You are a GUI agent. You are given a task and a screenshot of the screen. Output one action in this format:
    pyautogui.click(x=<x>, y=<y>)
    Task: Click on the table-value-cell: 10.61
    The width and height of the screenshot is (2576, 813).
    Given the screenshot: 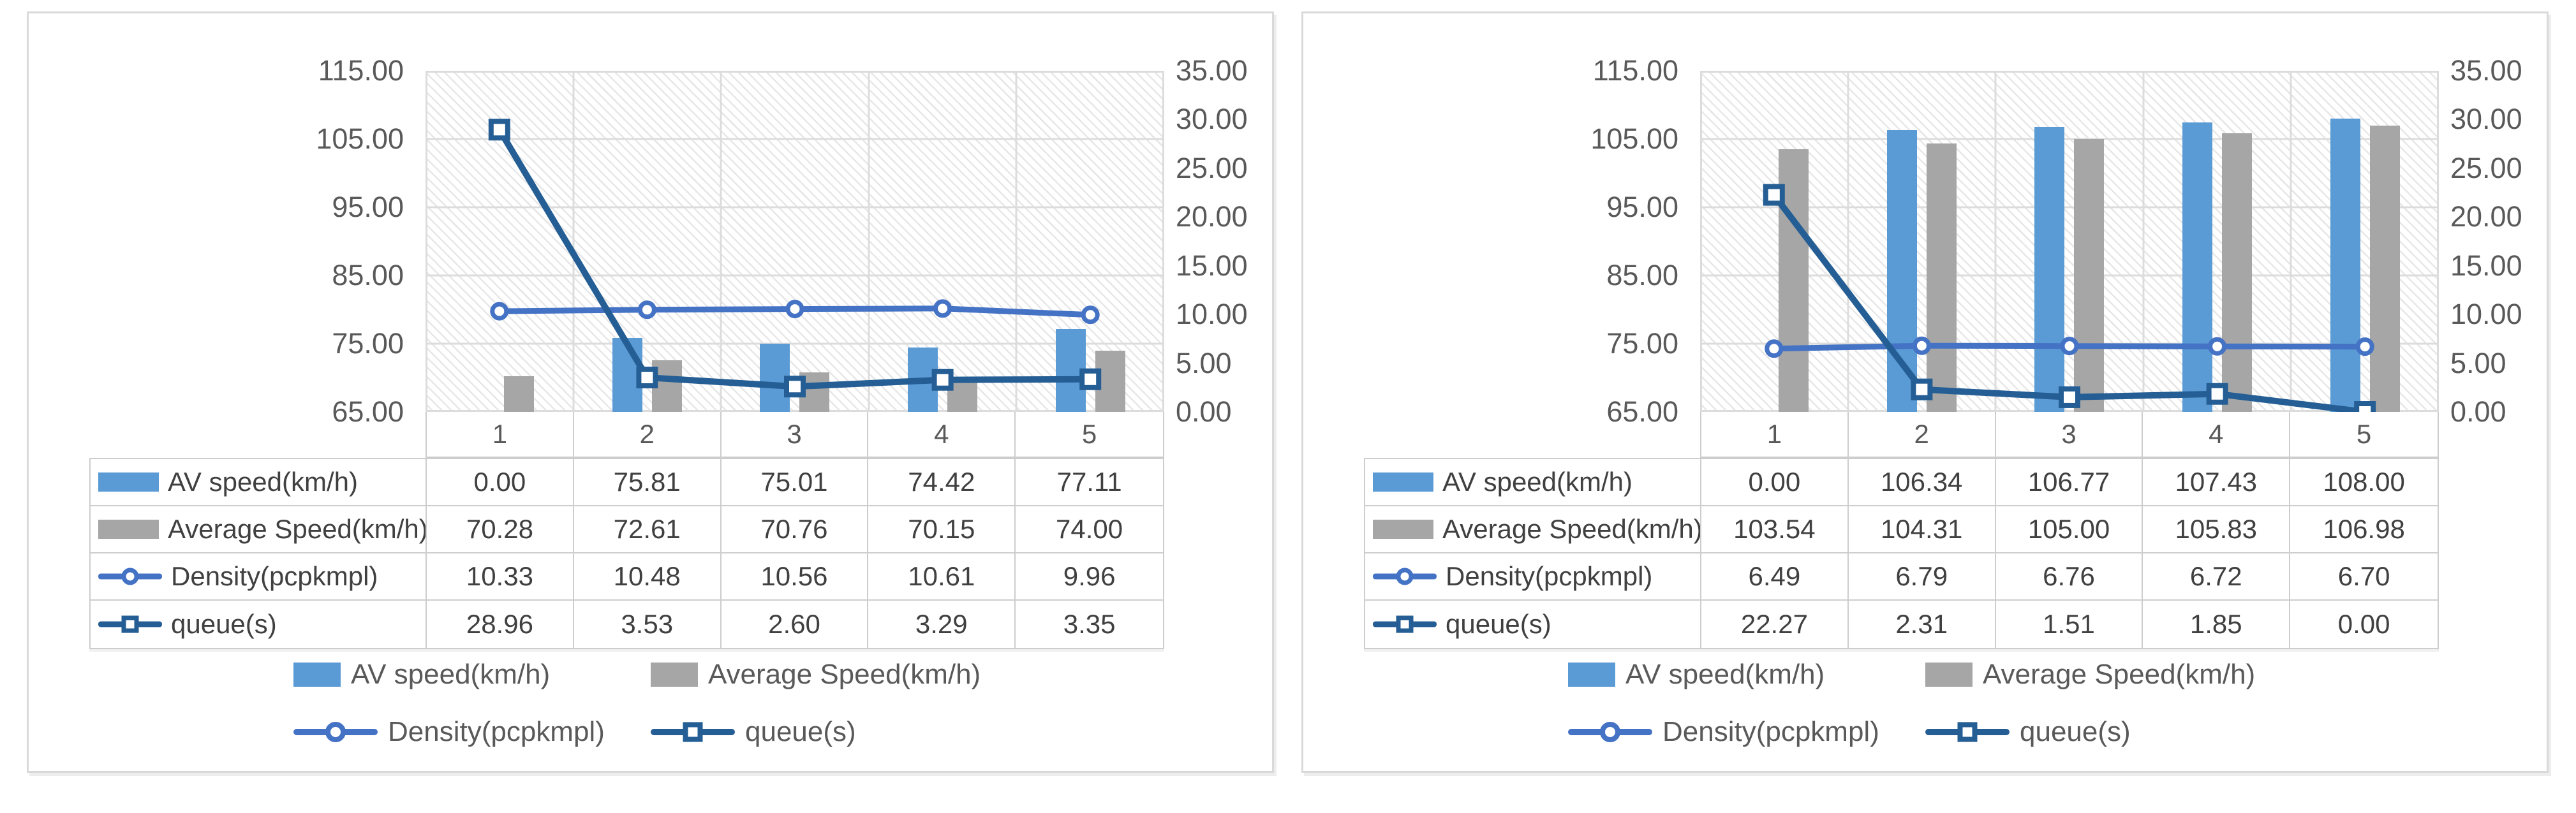 What is the action you would take?
    pyautogui.click(x=942, y=577)
    